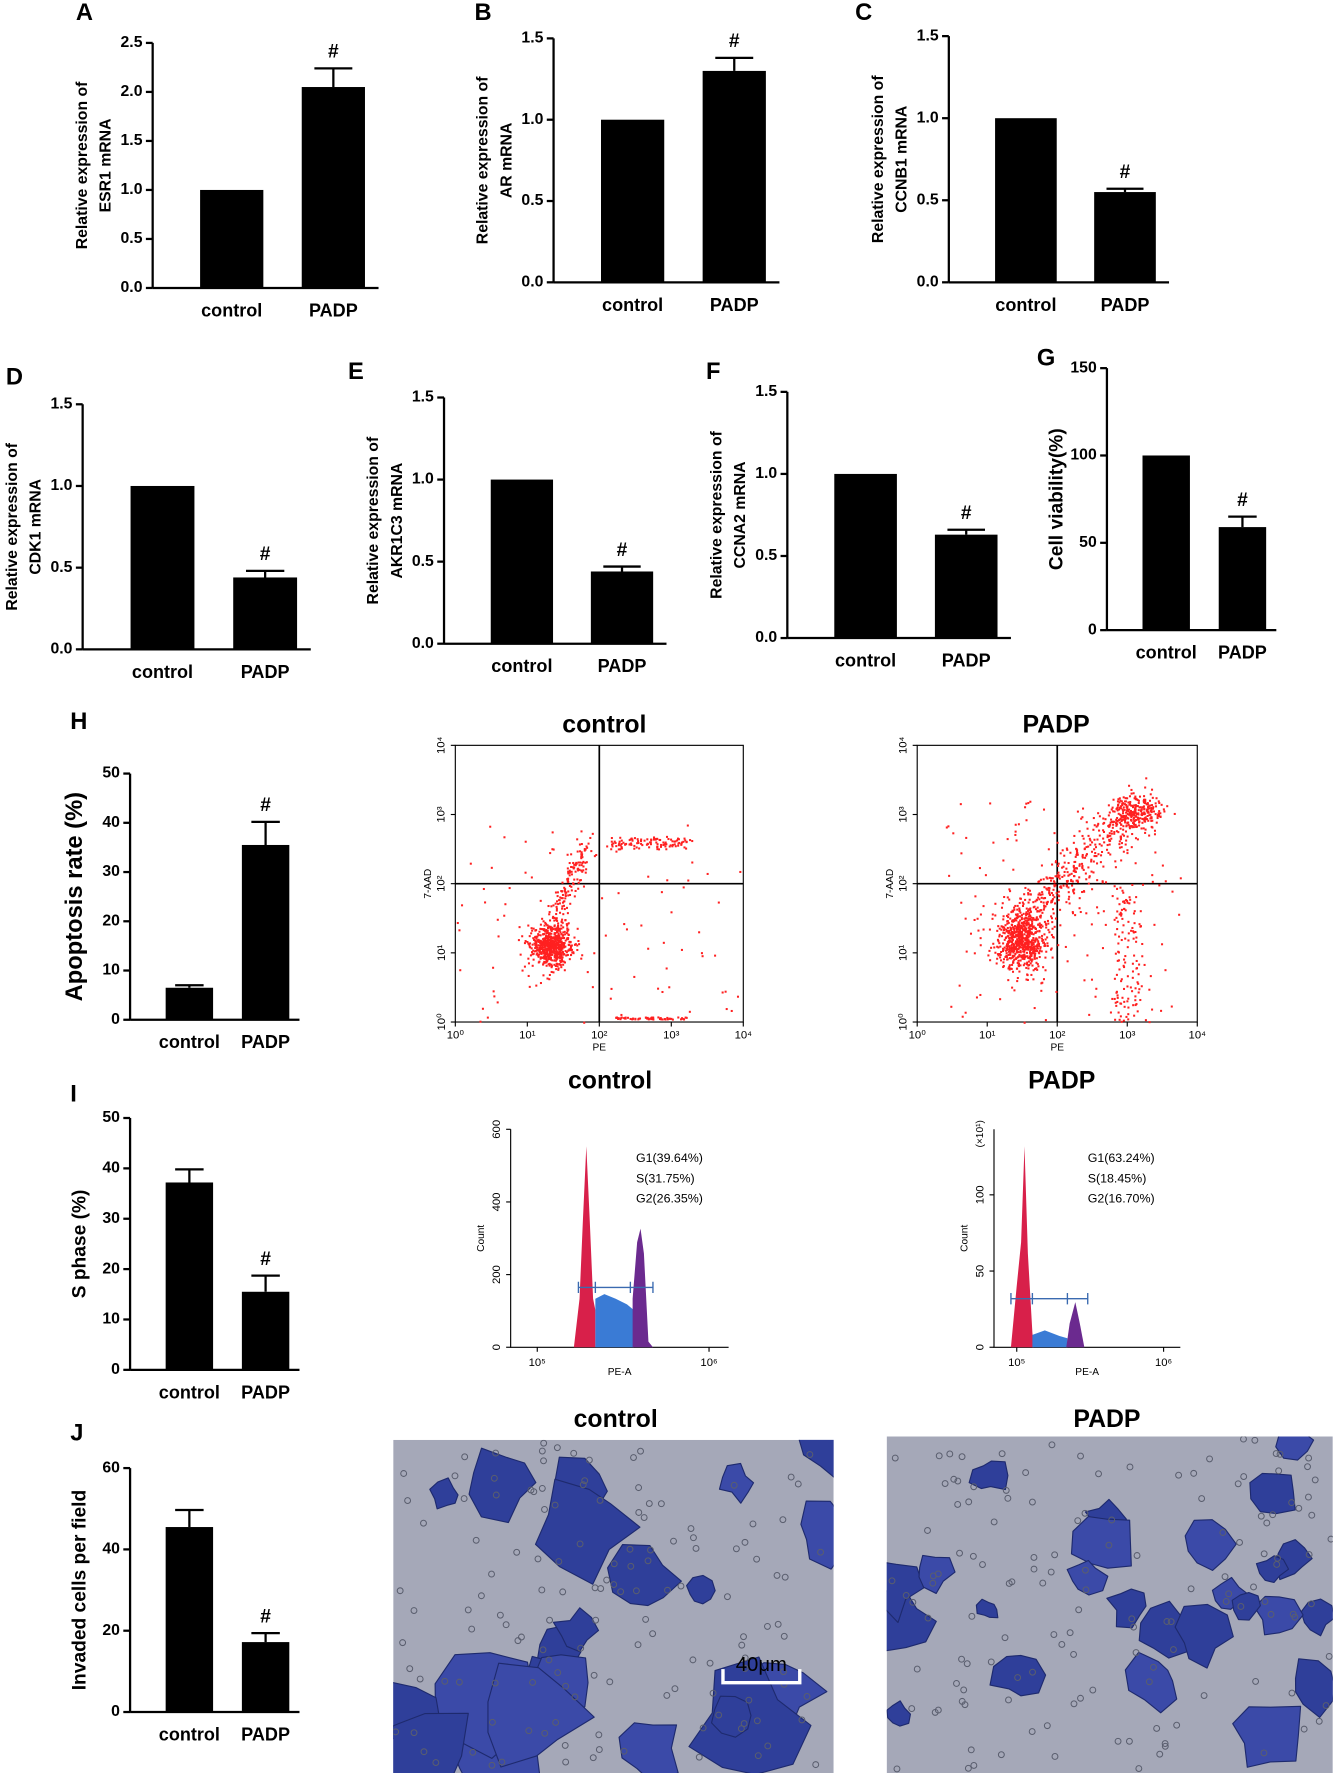 This screenshot has height=1773, width=1333. I want to click on annotation: #, so click(1242, 500).